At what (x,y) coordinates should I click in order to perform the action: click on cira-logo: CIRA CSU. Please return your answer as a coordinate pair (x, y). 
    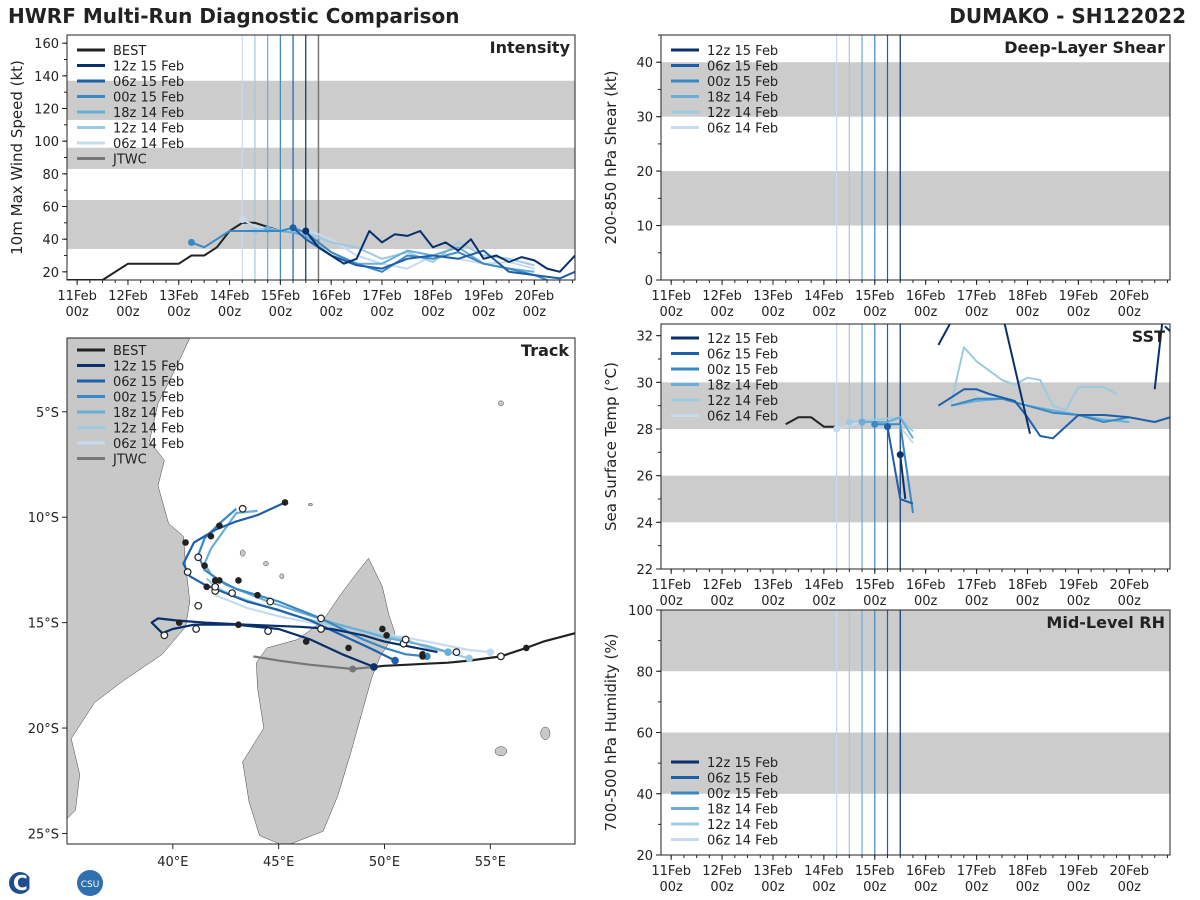
    Looking at the image, I should click on (56, 883).